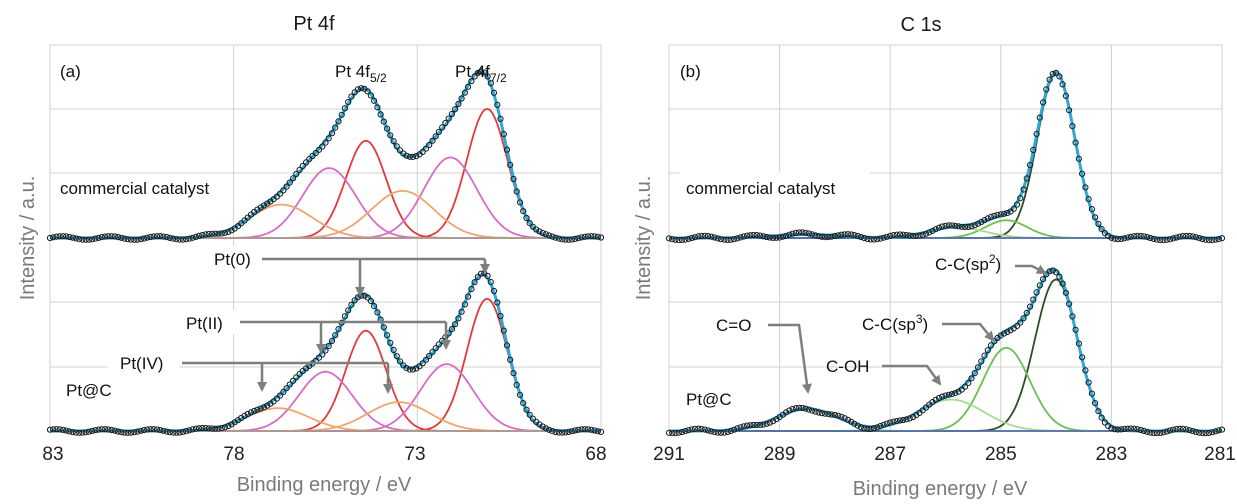 The height and width of the screenshot is (504, 1237). I want to click on c-c-sp2-main: C-C(sp, so click(962, 264).